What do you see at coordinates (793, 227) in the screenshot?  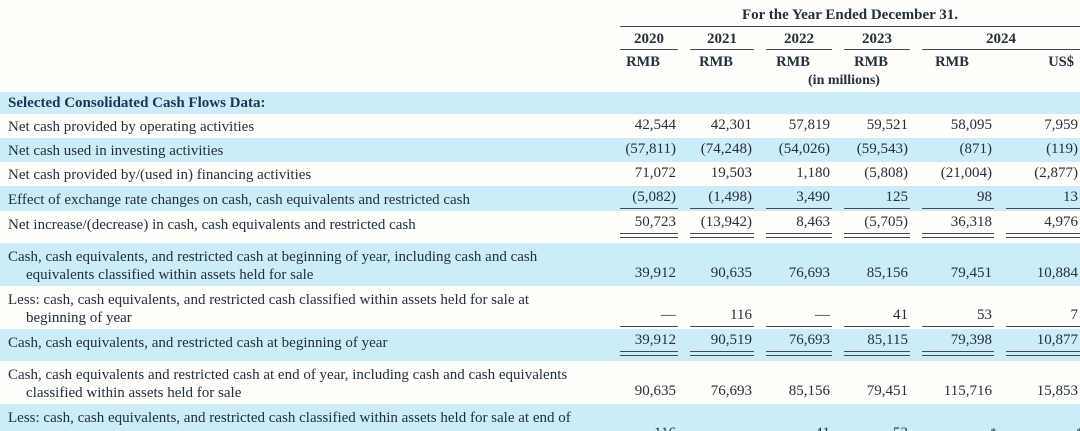 I see `cell-2022-rmb: 8,463` at bounding box center [793, 227].